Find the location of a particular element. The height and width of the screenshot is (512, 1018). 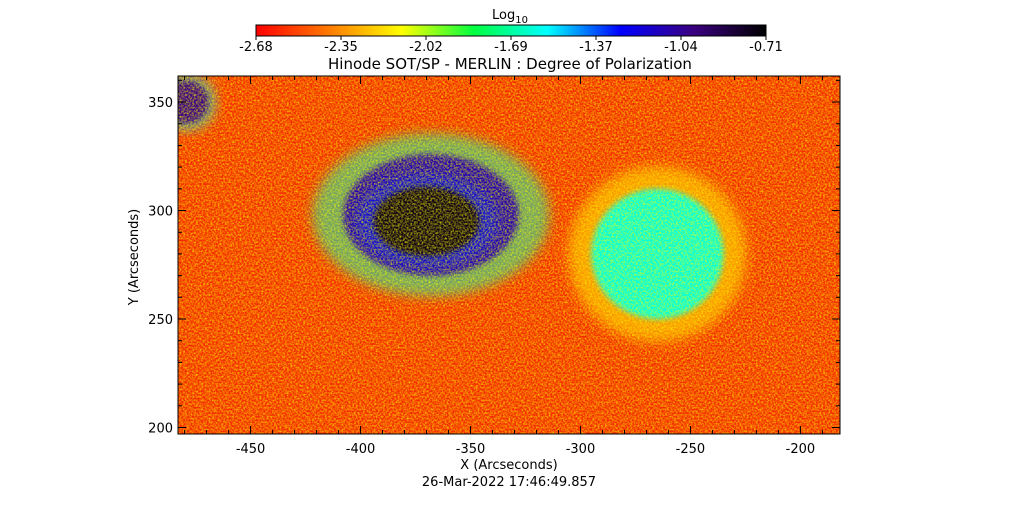

x-tick-label: -300 is located at coordinates (581, 449).